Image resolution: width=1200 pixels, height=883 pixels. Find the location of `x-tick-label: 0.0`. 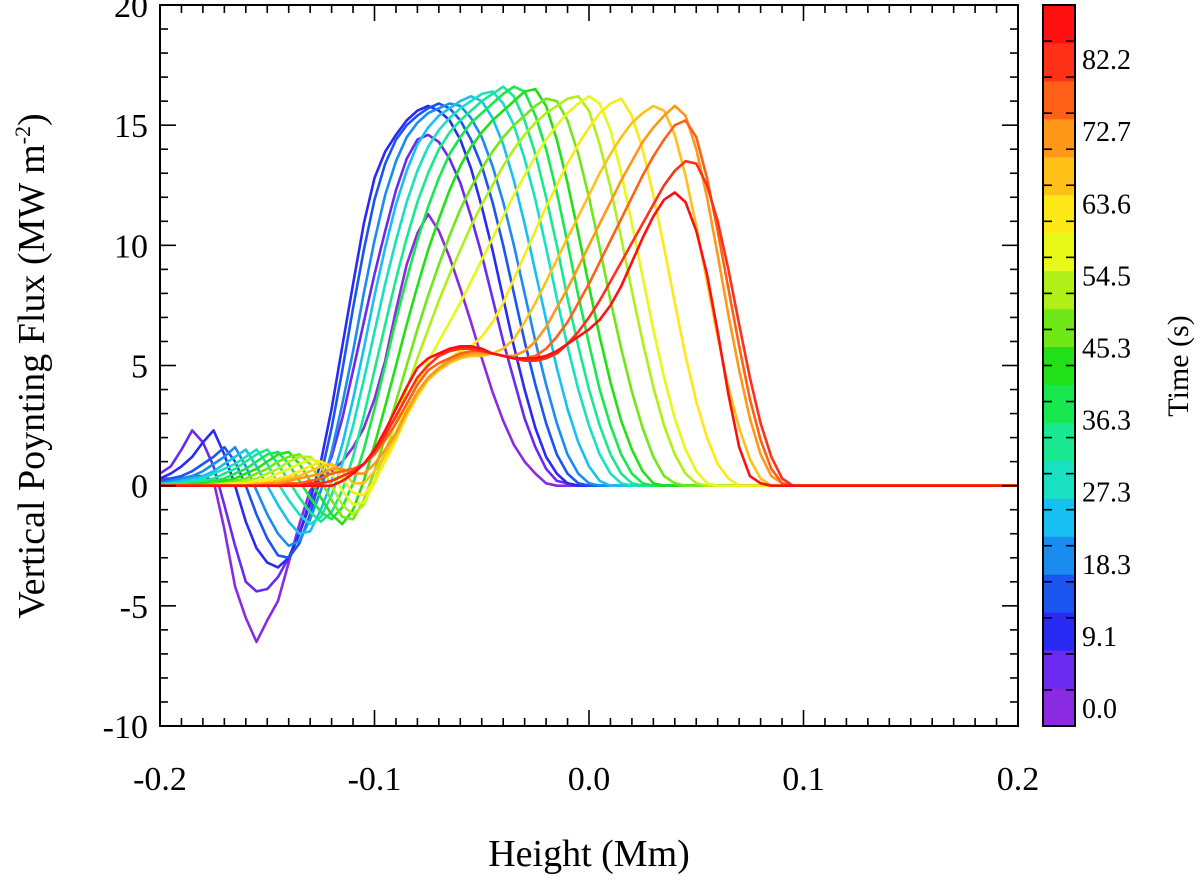

x-tick-label: 0.0 is located at coordinates (589, 779).